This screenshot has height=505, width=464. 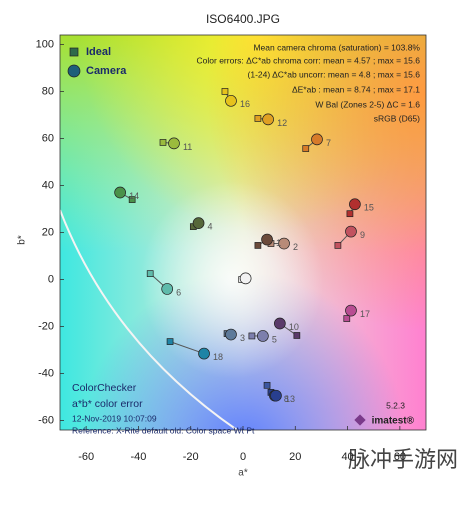 I want to click on x-tick-label: 60, so click(x=400, y=457).